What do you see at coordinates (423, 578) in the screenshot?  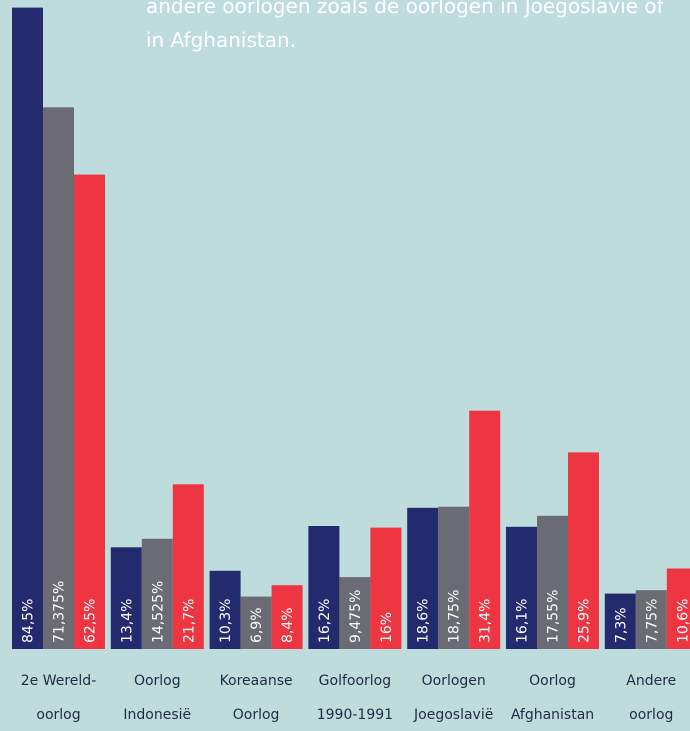 I see `bar-g5-s1` at bounding box center [423, 578].